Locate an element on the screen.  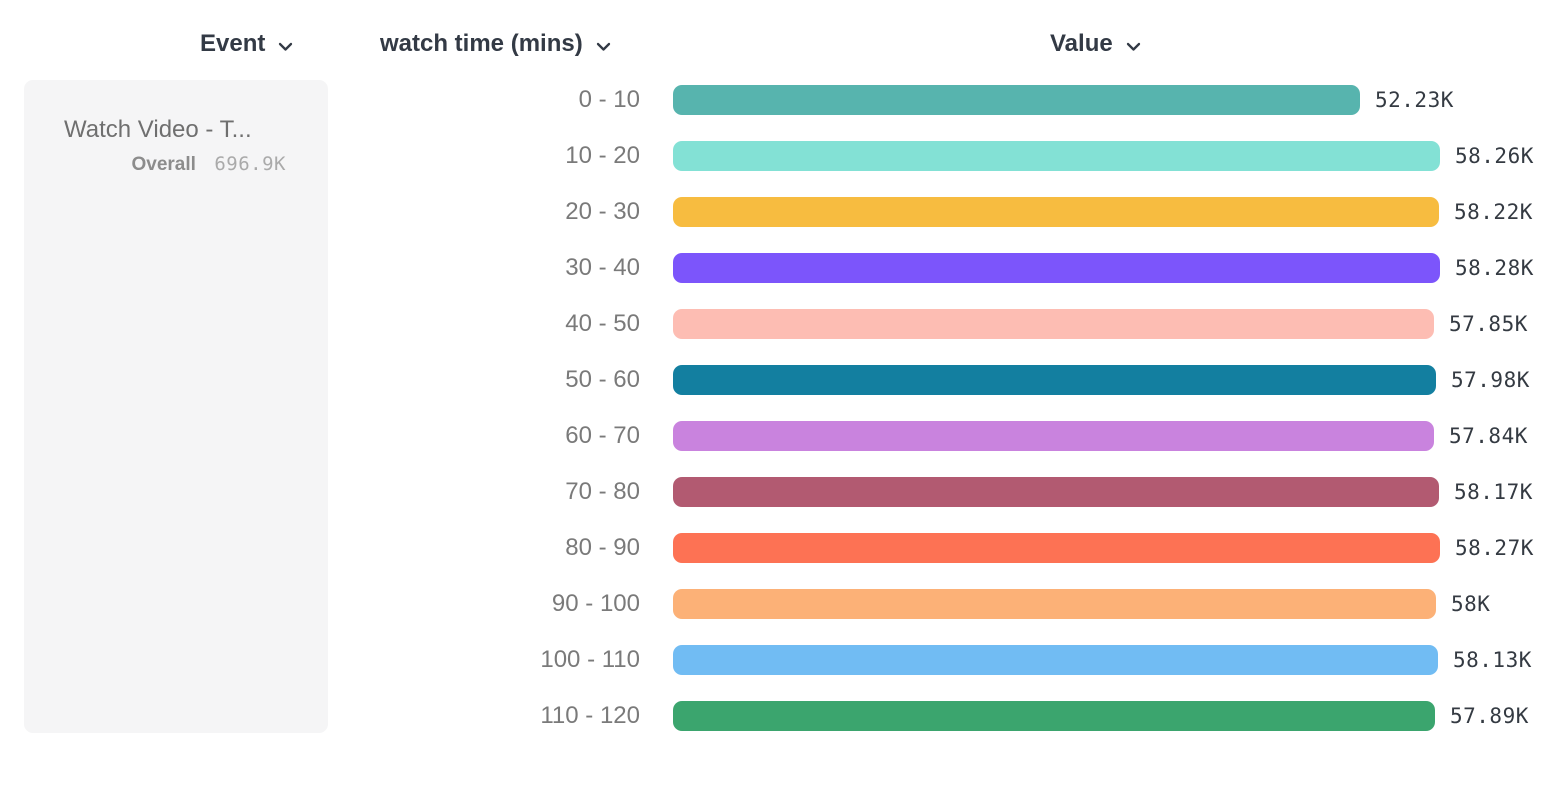
bar-value-label: 58.27K is located at coordinates (1494, 548).